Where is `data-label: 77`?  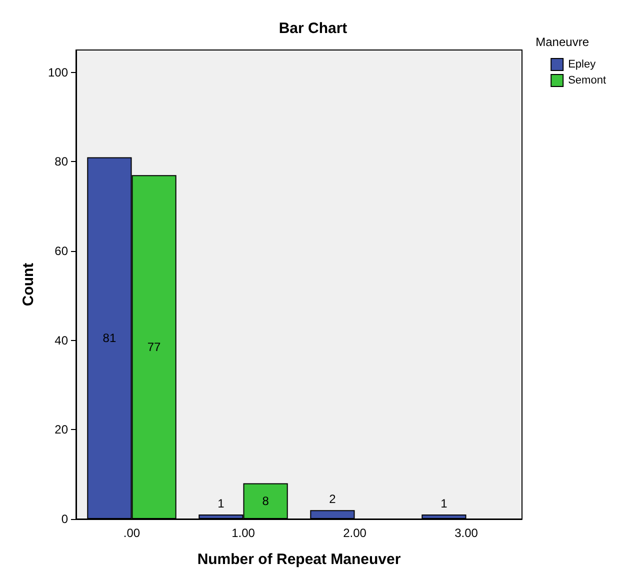 data-label: 77 is located at coordinates (154, 347).